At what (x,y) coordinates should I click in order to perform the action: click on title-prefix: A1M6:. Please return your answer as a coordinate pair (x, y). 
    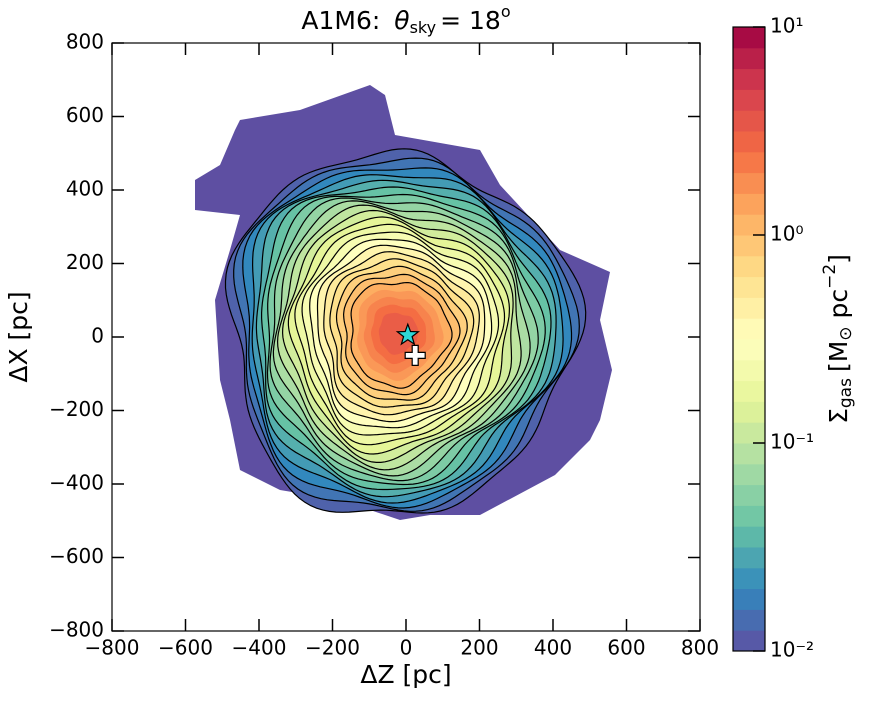
    Looking at the image, I should click on (340, 20).